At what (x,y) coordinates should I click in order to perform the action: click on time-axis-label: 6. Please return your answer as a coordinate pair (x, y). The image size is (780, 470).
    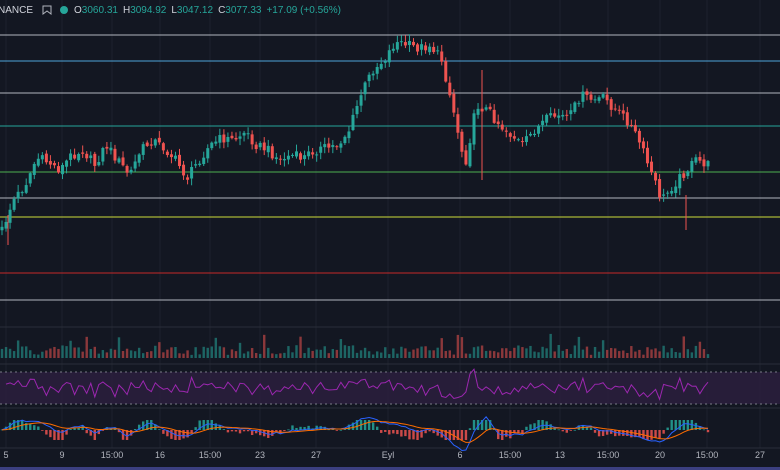
    Looking at the image, I should click on (459, 455).